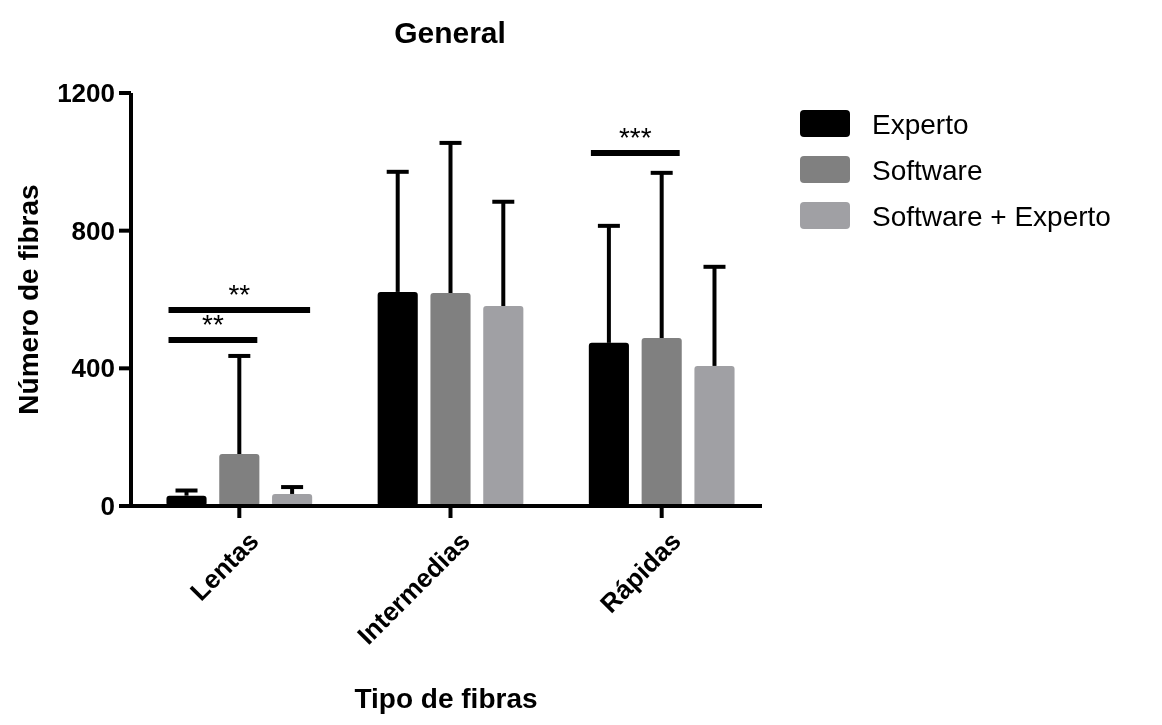 This screenshot has height=725, width=1162. Describe the element at coordinates (93, 368) in the screenshot. I see `y-tick-label: 400` at that location.